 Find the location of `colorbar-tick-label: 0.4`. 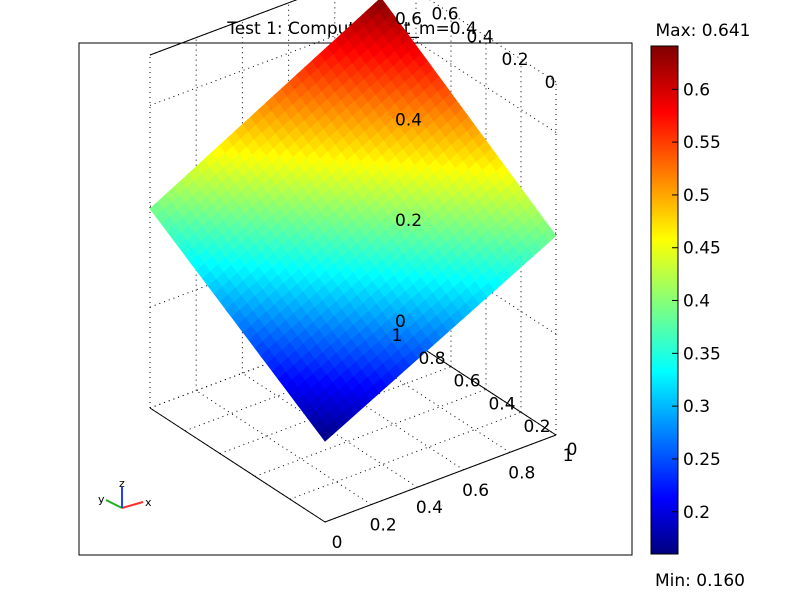

colorbar-tick-label: 0.4 is located at coordinates (696, 302).